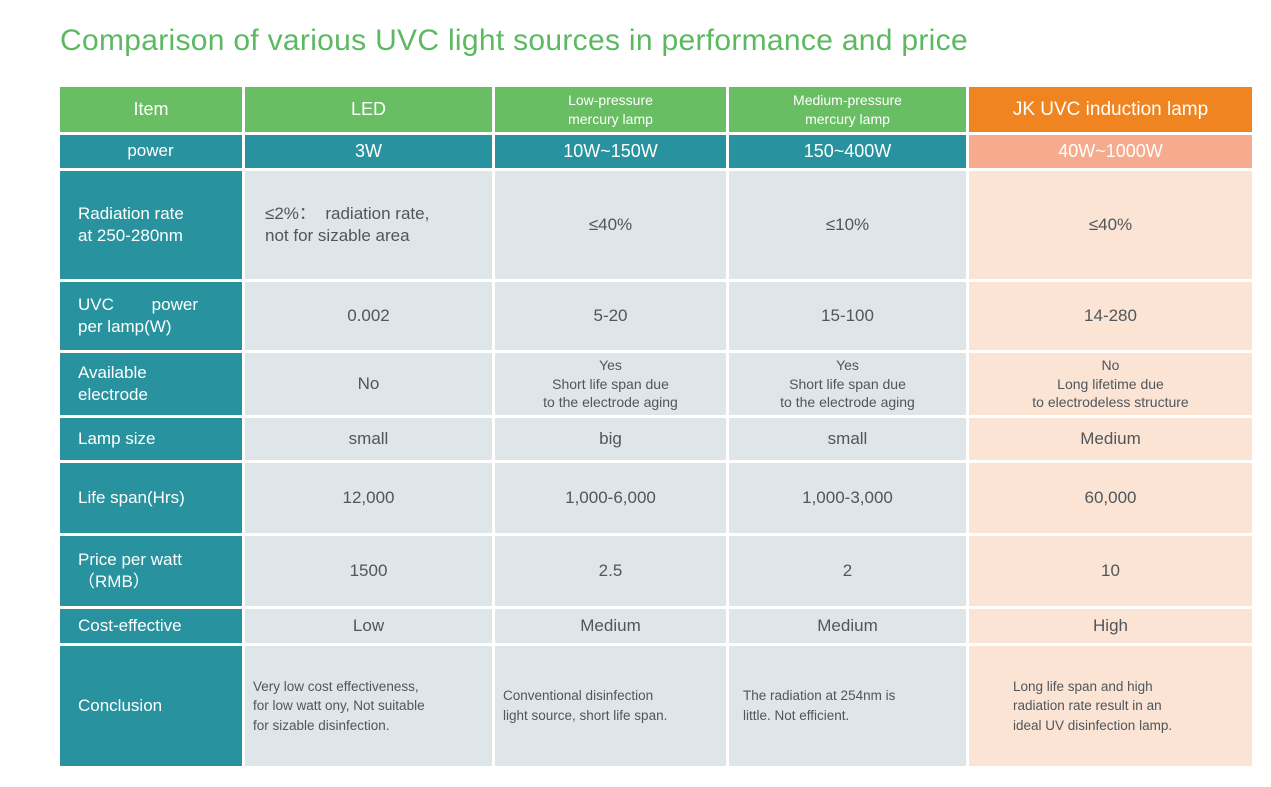  I want to click on cell-cost-medium: Medium, so click(847, 626).